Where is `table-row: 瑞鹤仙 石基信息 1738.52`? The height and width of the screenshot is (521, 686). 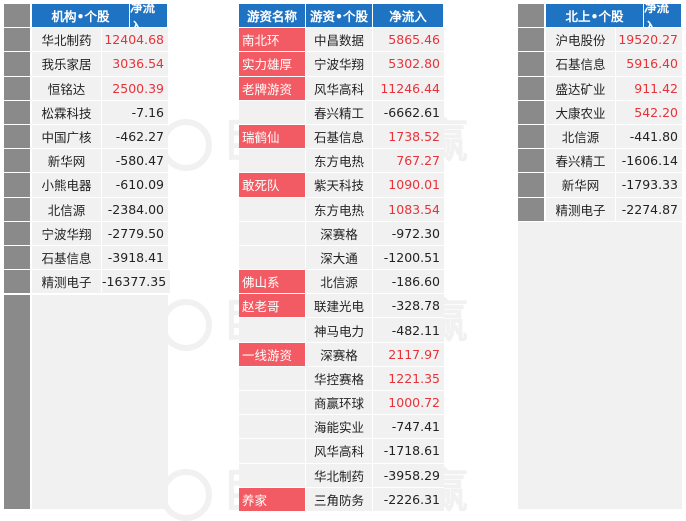 table-row: 瑞鹤仙 石基信息 1738.52 is located at coordinates (341, 137).